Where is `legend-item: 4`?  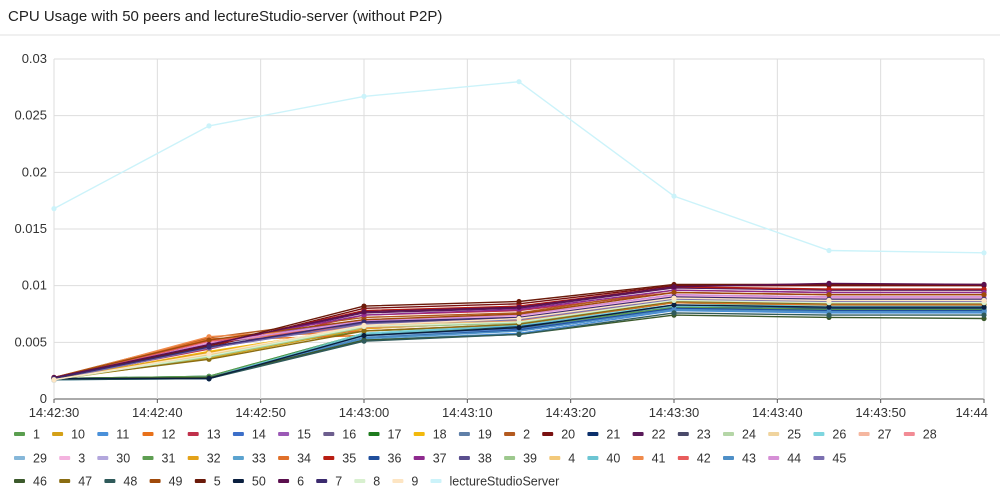
legend-item: 4 is located at coordinates (562, 459).